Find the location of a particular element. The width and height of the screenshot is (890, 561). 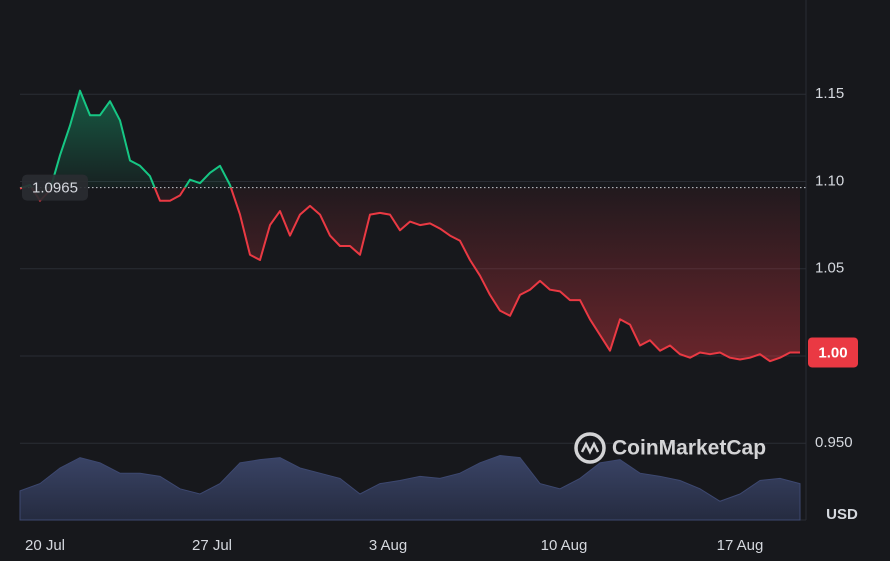

watermark-text: CoinMarketCap is located at coordinates (689, 448).